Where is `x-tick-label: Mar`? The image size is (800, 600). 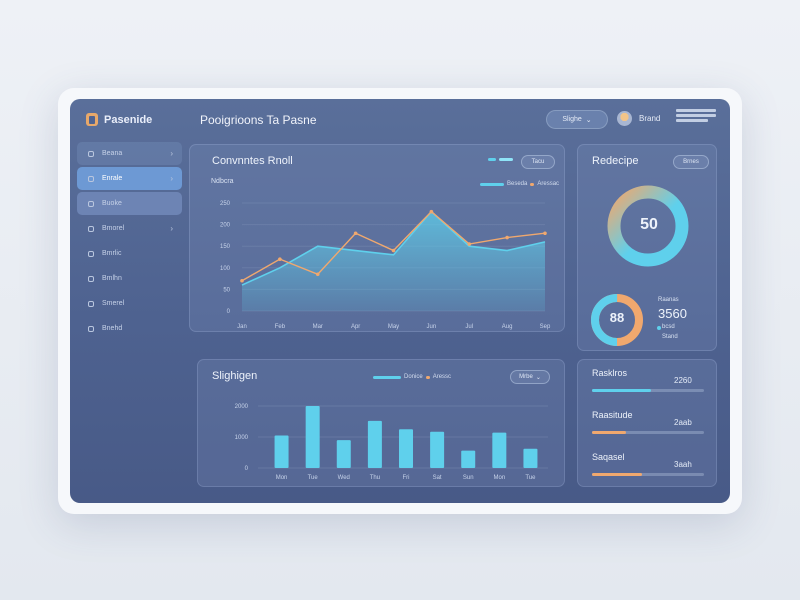
x-tick-label: Mar is located at coordinates (318, 327).